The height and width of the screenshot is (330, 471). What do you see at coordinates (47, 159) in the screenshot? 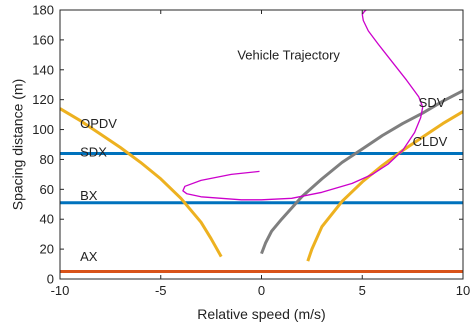
I see `y-tick-label: 80` at bounding box center [47, 159].